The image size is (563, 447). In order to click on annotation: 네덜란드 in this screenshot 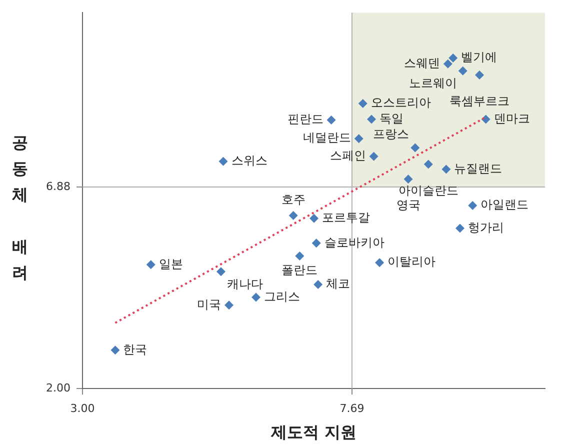, I will do `click(326, 137)`.